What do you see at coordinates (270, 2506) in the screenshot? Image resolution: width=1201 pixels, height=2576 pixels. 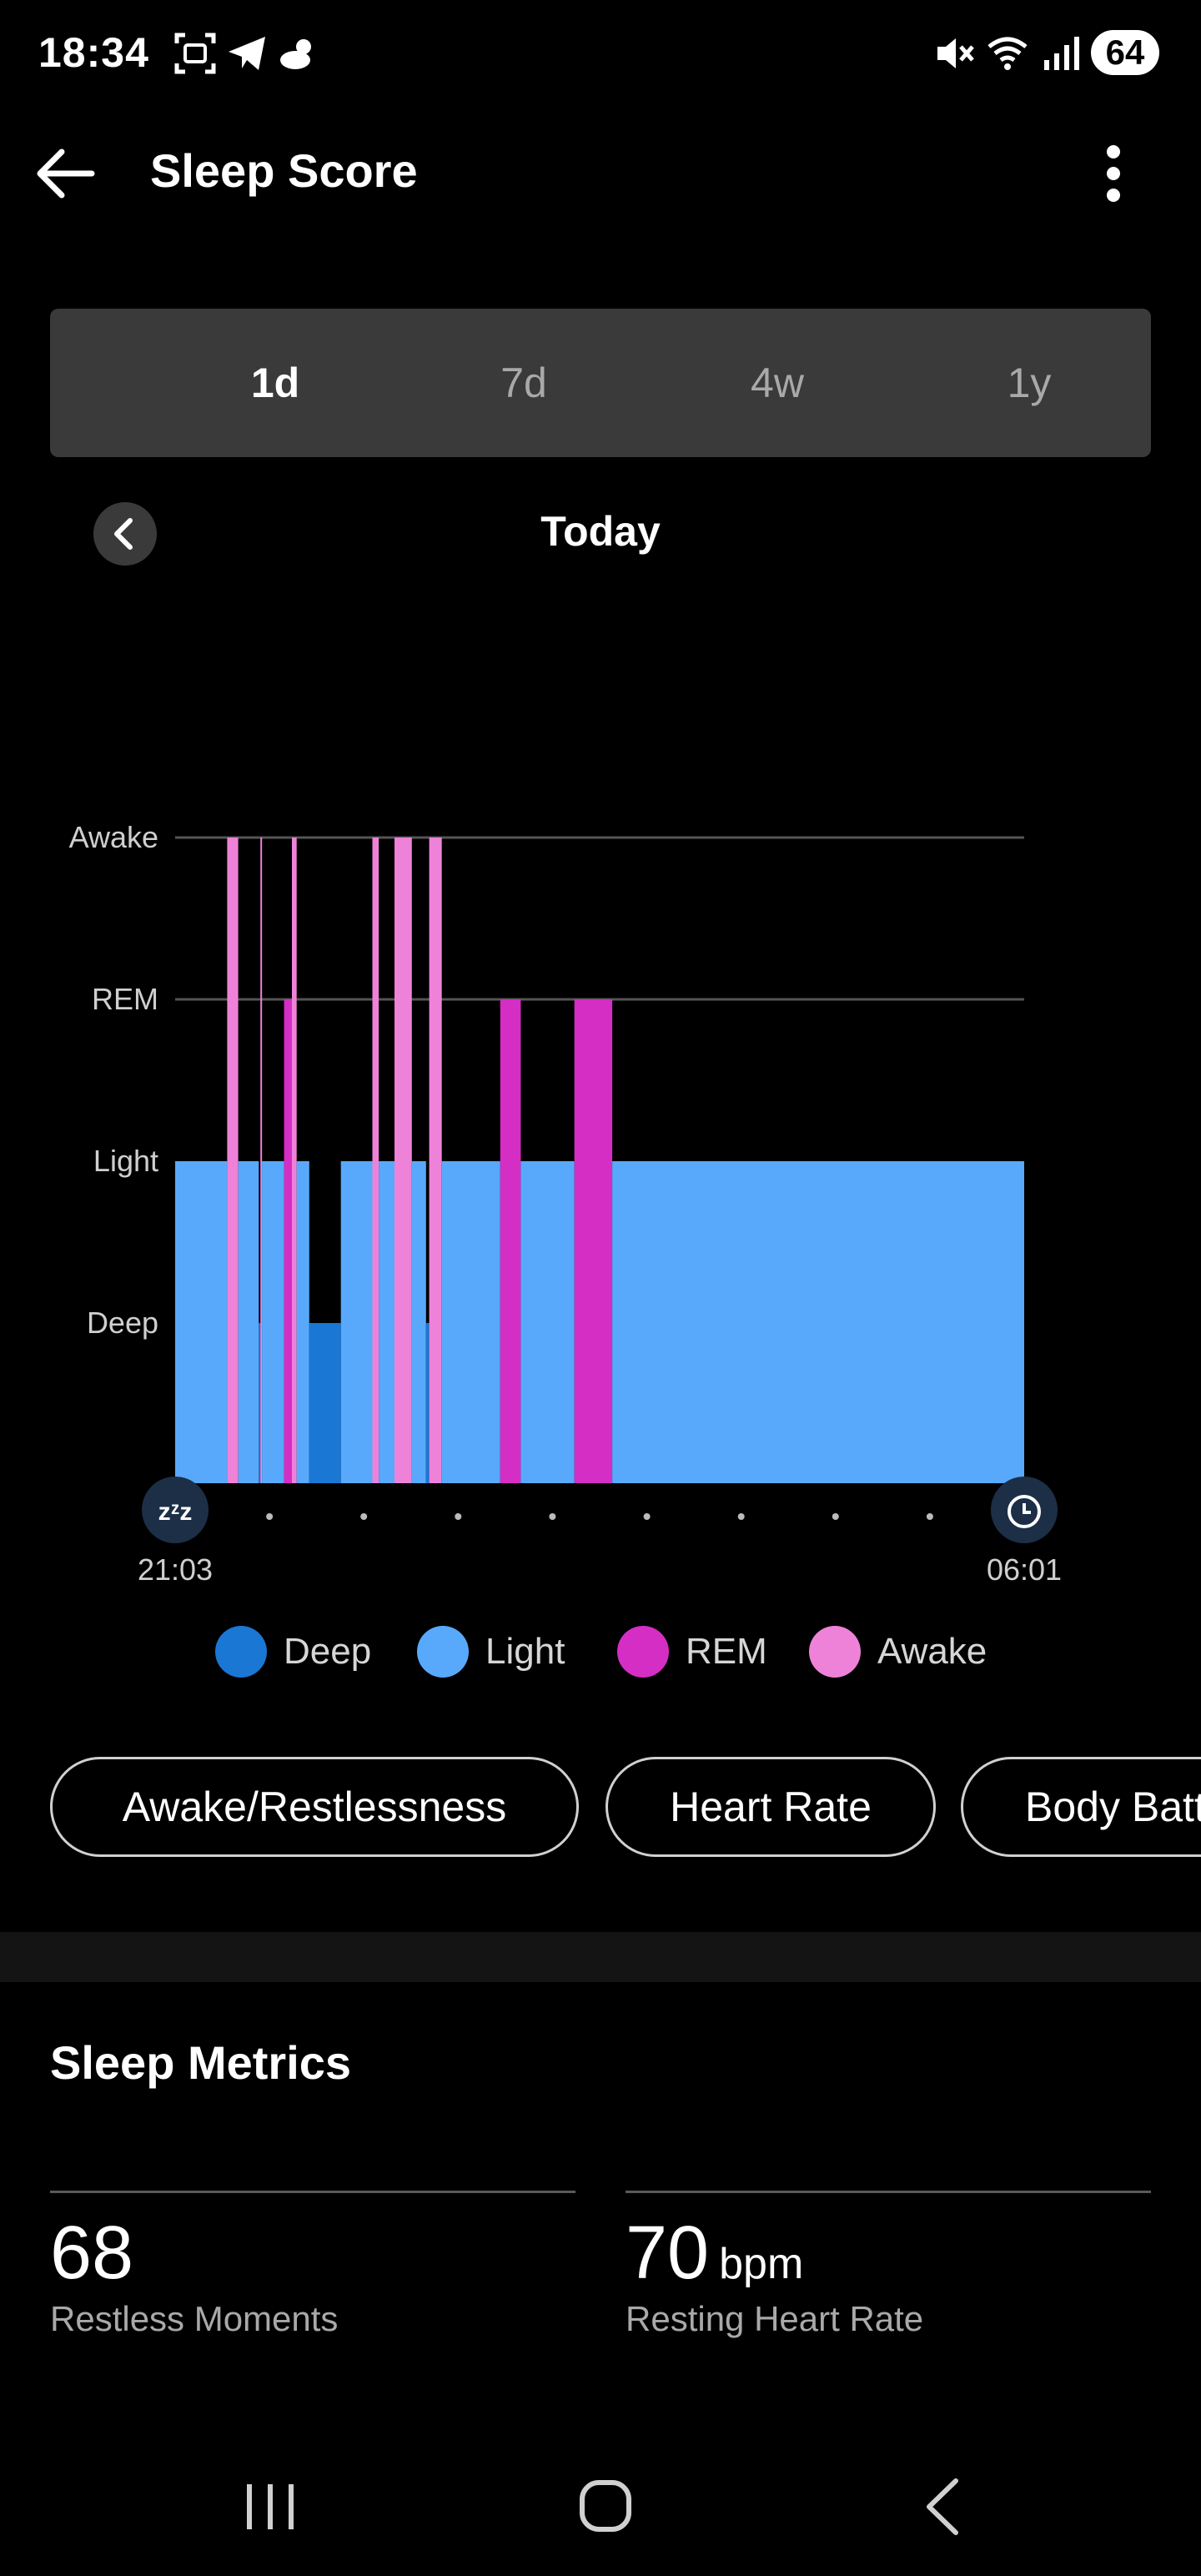 I see `recents-icon` at bounding box center [270, 2506].